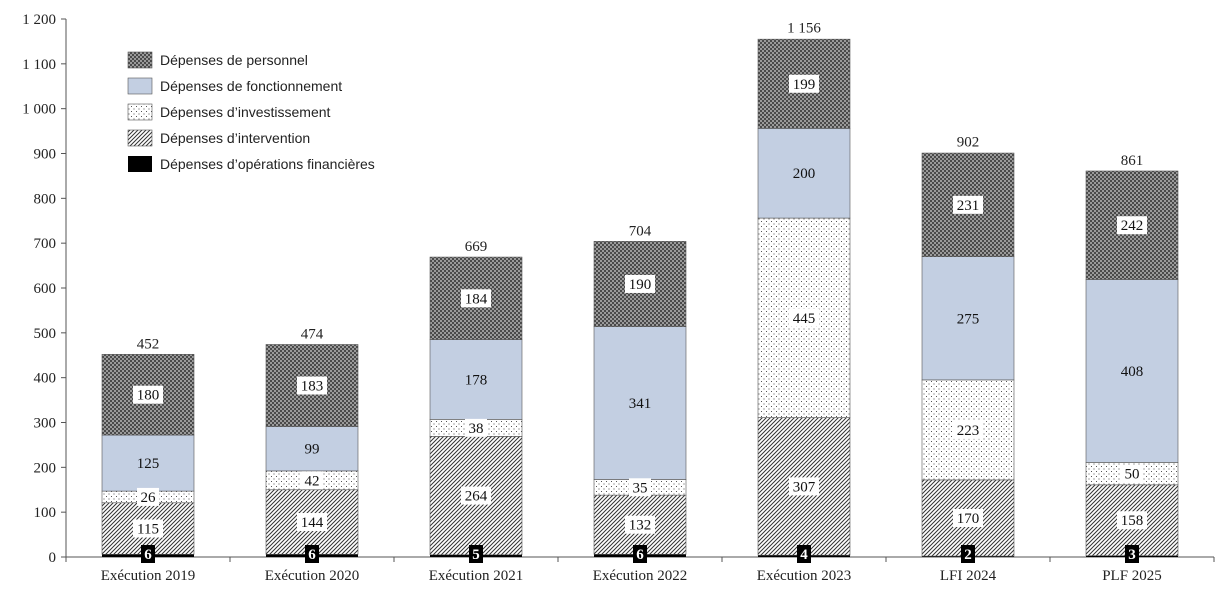 This screenshot has height=591, width=1226. I want to click on data-label: 35, so click(640, 488).